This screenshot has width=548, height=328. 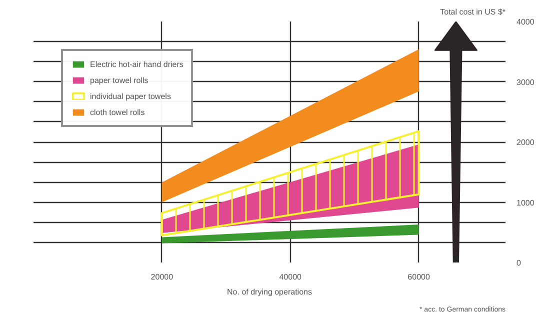 I want to click on y-tick-label: 2000, so click(x=525, y=142).